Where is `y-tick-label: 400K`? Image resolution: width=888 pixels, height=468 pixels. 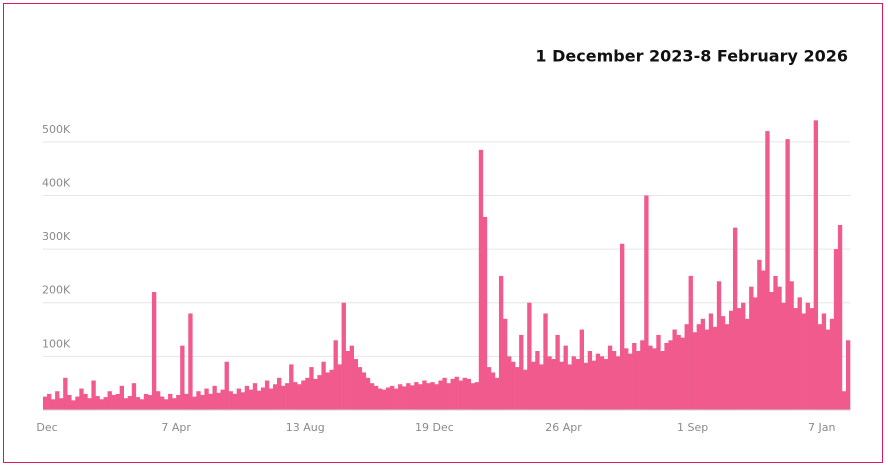 y-tick-label: 400K is located at coordinates (56, 182).